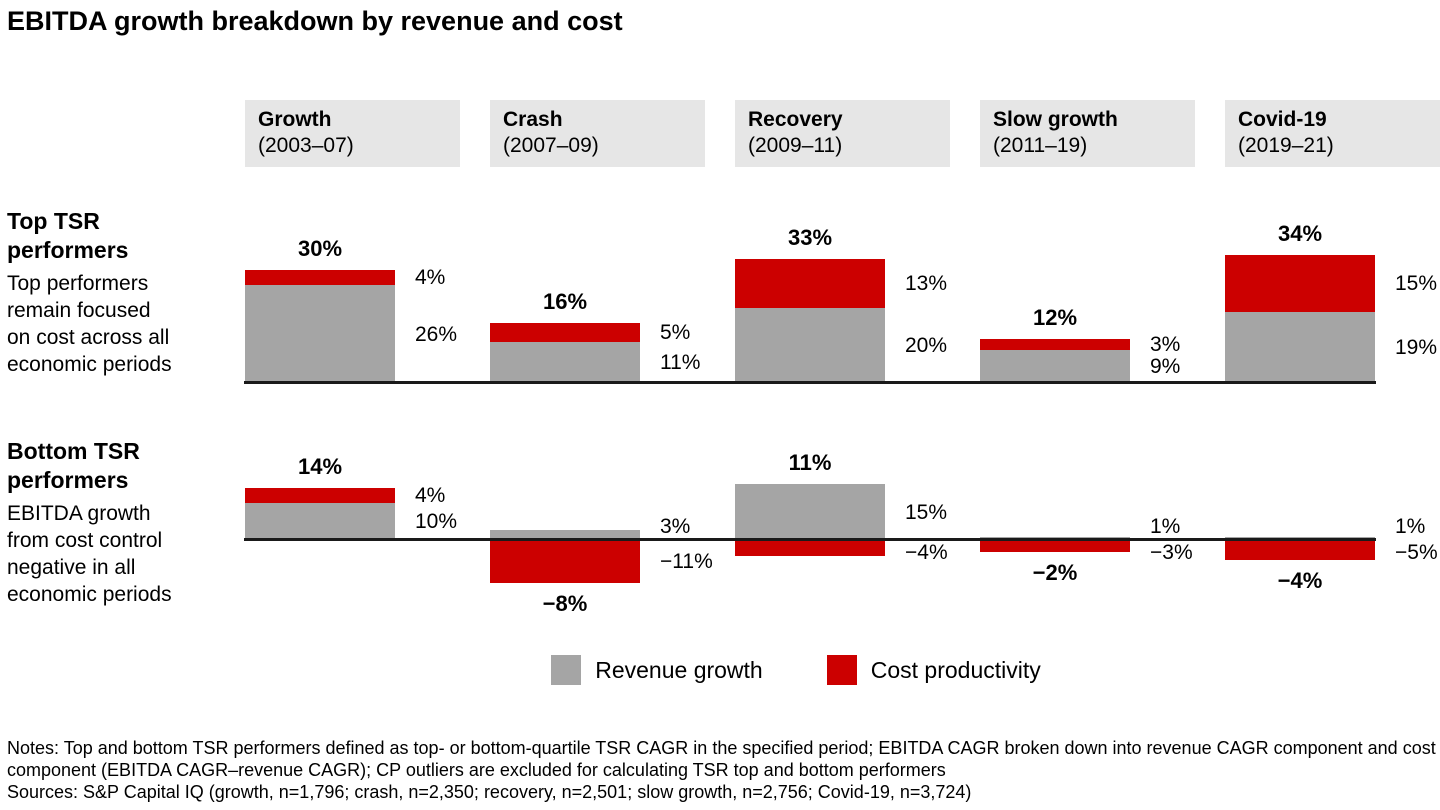 Image resolution: width=1440 pixels, height=810 pixels. What do you see at coordinates (1055, 367) in the screenshot?
I see `revenue-segment-top-slow-growth` at bounding box center [1055, 367].